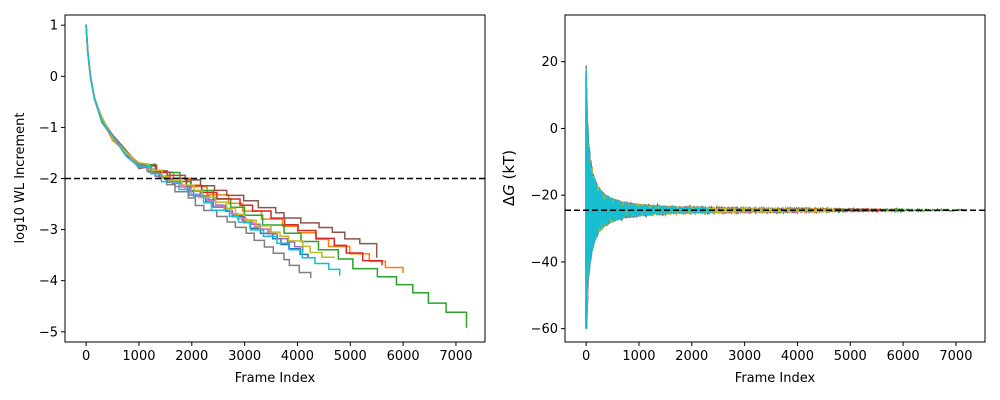 This screenshot has width=1000, height=400. Describe the element at coordinates (744, 356) in the screenshot. I see `dg-x-tick-label: 3000` at that location.